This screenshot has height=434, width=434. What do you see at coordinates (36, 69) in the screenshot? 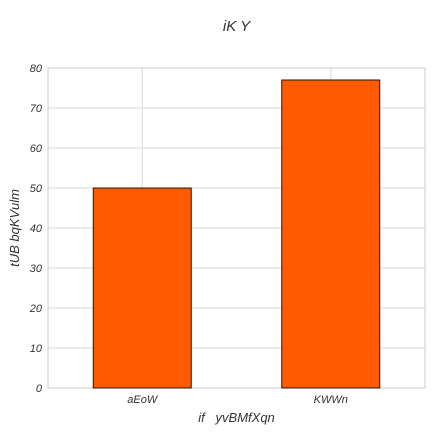
I see `y-tick-label: 80` at bounding box center [36, 69].